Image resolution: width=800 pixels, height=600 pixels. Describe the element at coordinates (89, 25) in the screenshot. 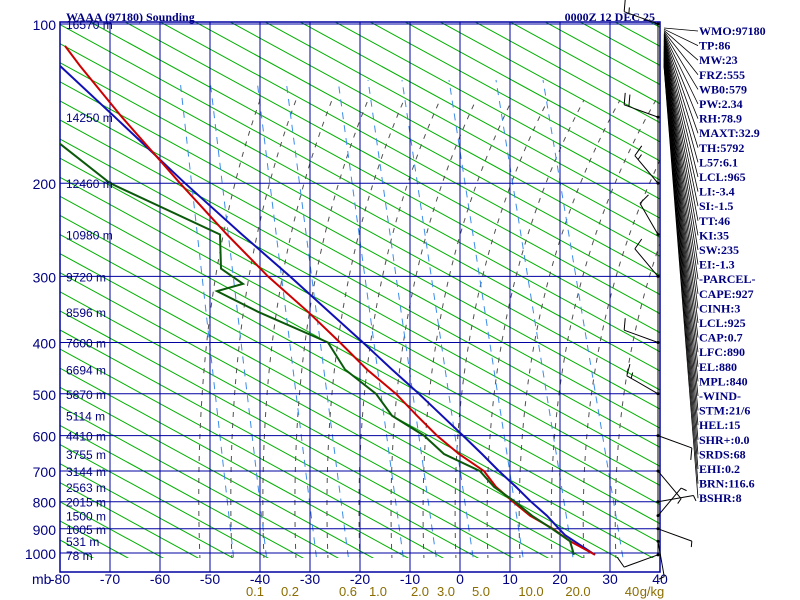

I see `height-label: 16570 m` at that location.